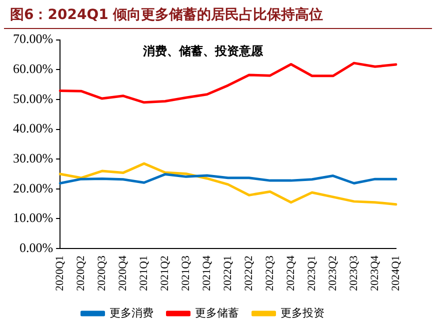 The image size is (436, 333). What do you see at coordinates (203, 51) in the screenshot?
I see `chart-subtitle: 消费、储蓄、投资意愿` at bounding box center [203, 51].